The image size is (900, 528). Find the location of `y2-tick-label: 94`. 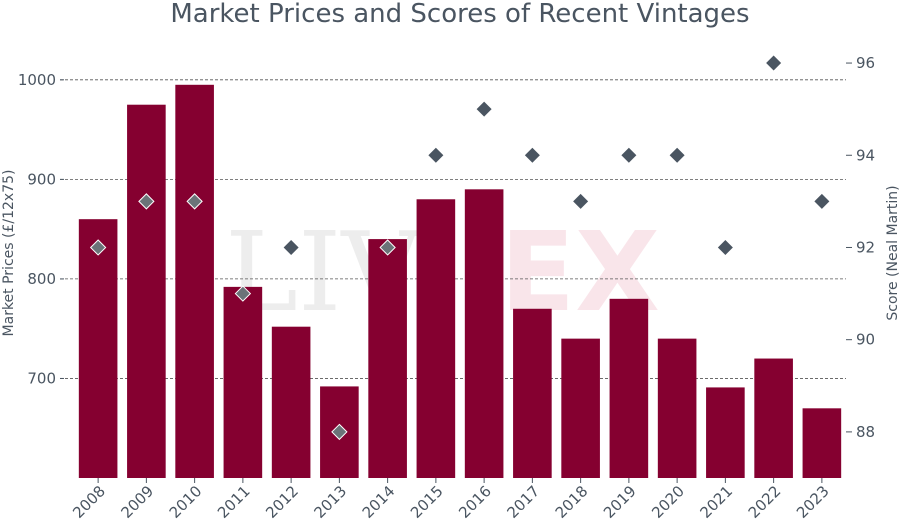

y2-tick-label: 94 is located at coordinates (865, 155).